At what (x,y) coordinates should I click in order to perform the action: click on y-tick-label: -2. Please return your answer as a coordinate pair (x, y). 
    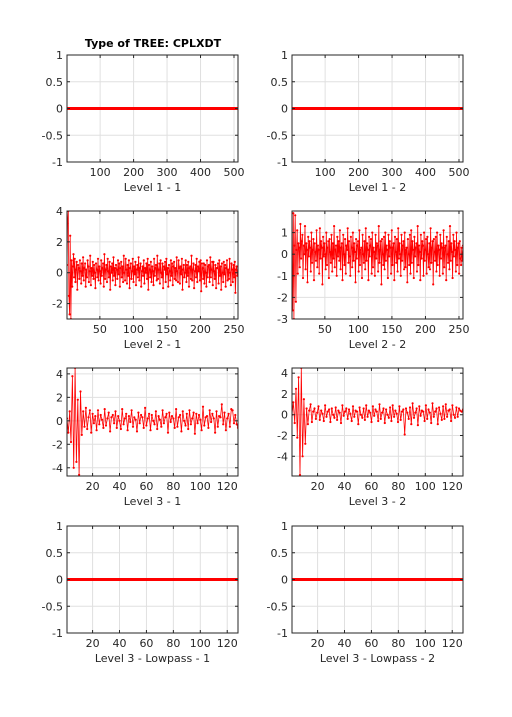
    Looking at the image, I should click on (57, 304).